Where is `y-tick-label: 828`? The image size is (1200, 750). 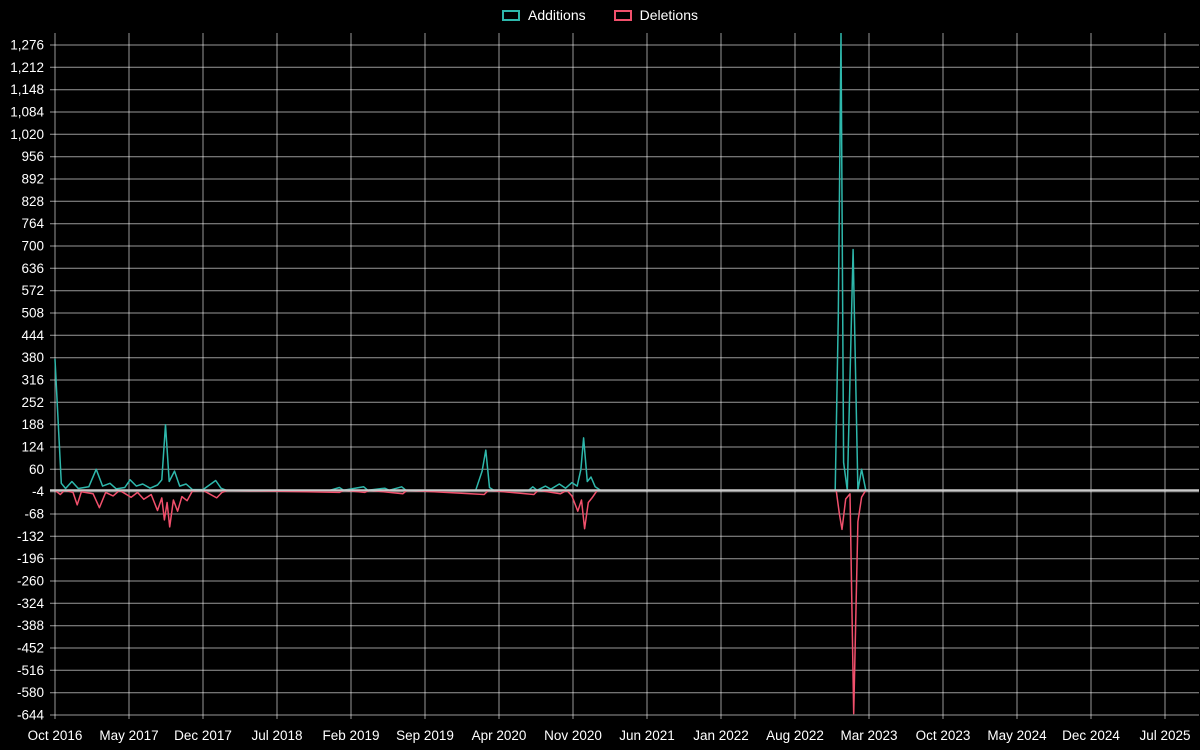
y-tick-label: 828 is located at coordinates (32, 201).